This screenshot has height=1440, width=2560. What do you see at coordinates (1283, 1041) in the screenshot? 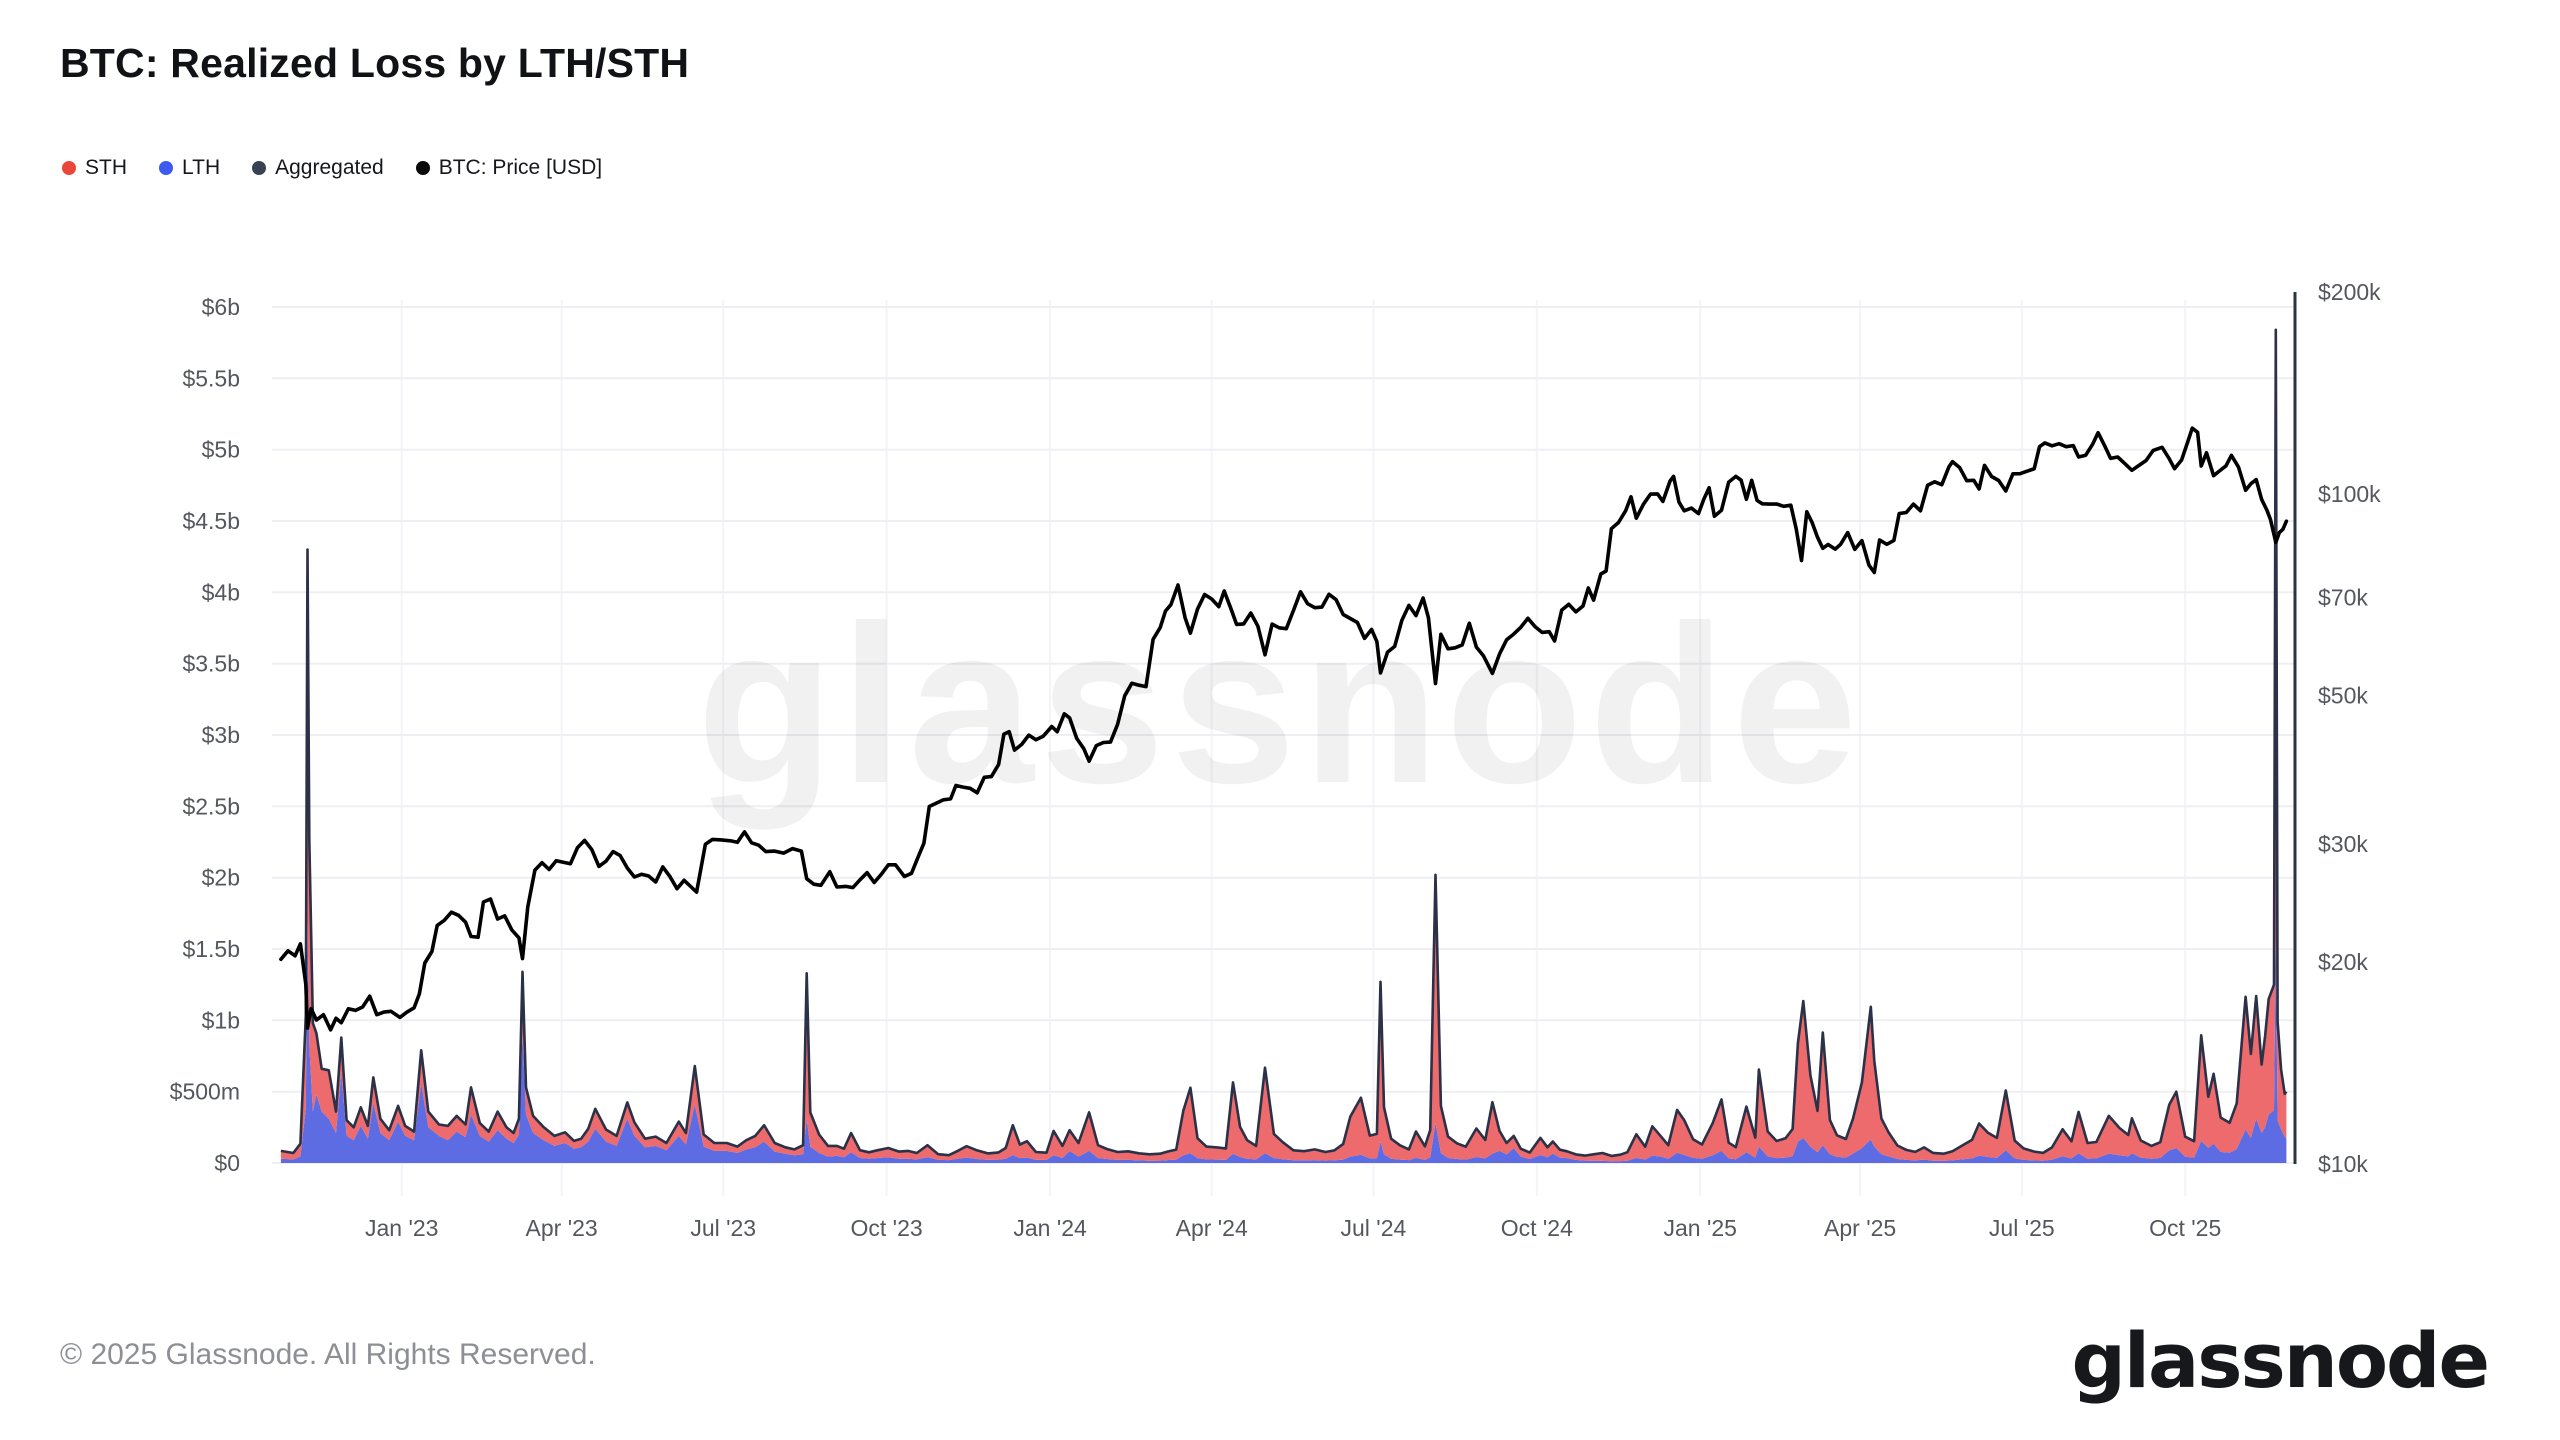
I see `lth-area-series` at bounding box center [1283, 1041].